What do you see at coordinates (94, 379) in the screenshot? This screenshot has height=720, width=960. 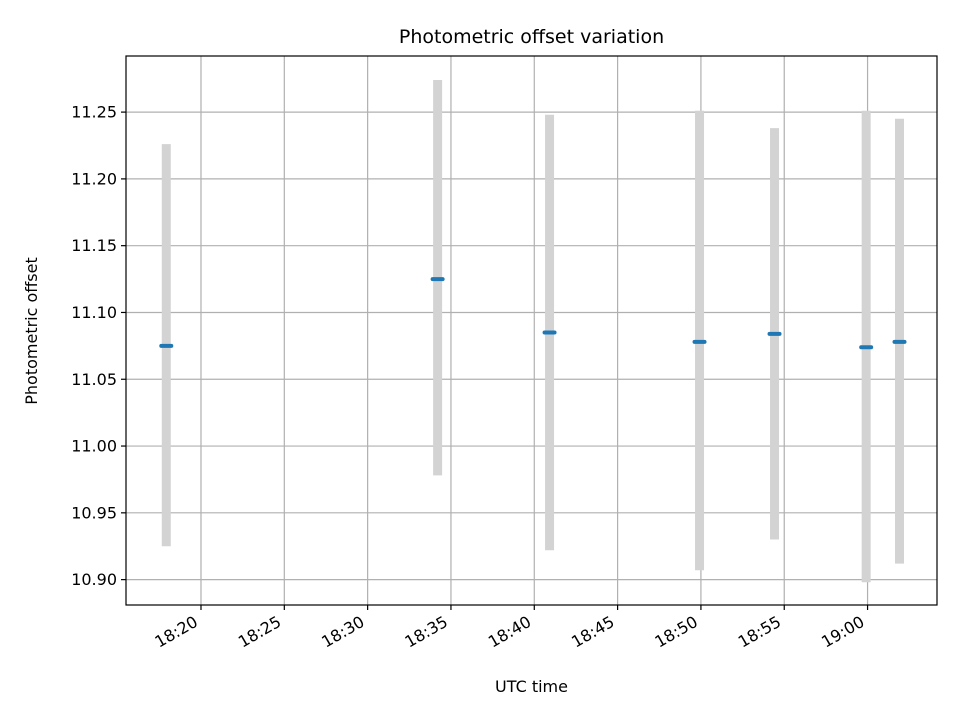 I see `y-tick-label: 11.05` at bounding box center [94, 379].